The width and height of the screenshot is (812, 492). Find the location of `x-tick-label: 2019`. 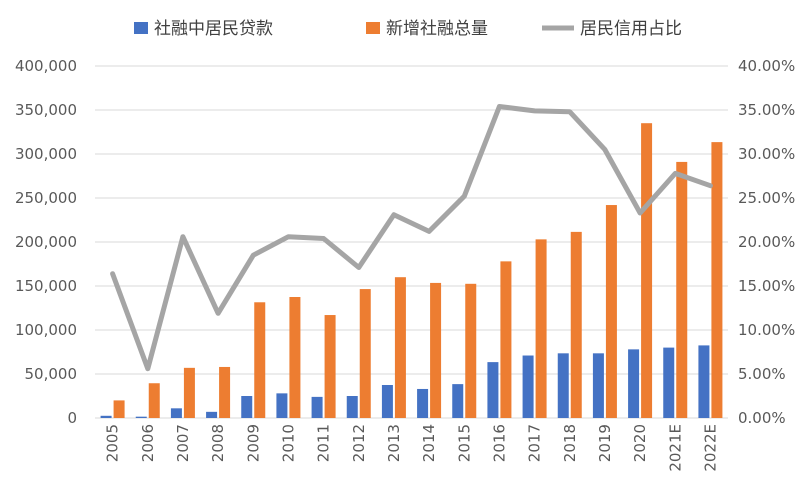

x-tick-label: 2019 is located at coordinates (605, 443).